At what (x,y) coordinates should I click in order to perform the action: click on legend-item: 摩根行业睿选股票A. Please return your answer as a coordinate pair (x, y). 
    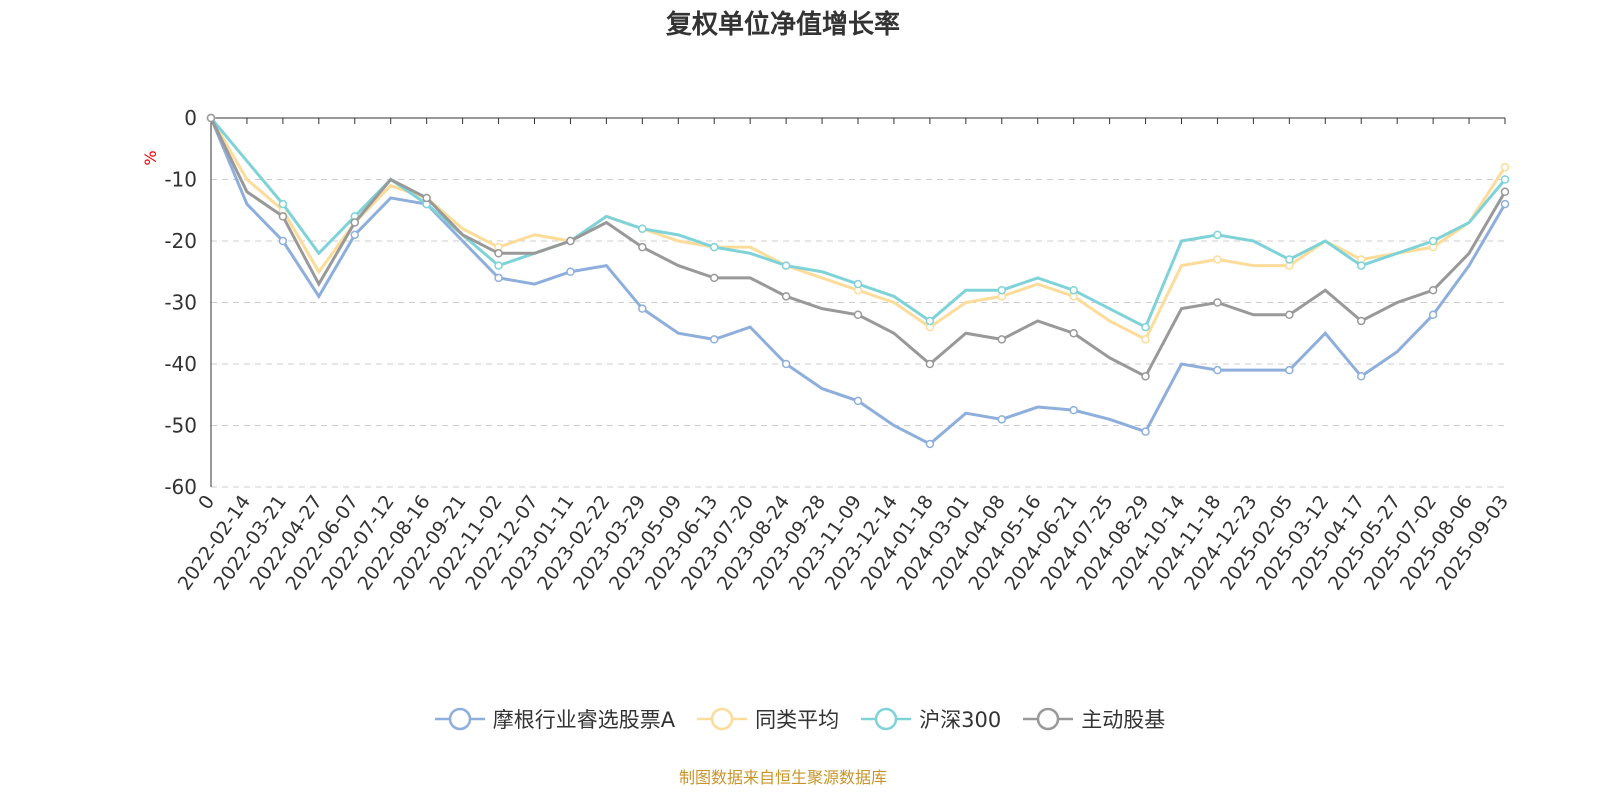
    Looking at the image, I should click on (555, 719).